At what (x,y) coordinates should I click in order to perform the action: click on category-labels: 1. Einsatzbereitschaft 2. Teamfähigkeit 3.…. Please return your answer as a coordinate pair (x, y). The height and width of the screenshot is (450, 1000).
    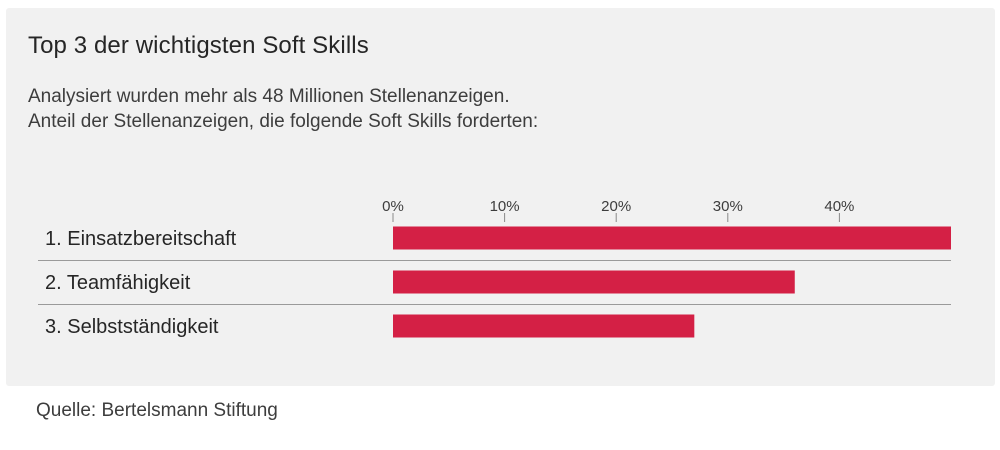
    Looking at the image, I should click on (141, 283).